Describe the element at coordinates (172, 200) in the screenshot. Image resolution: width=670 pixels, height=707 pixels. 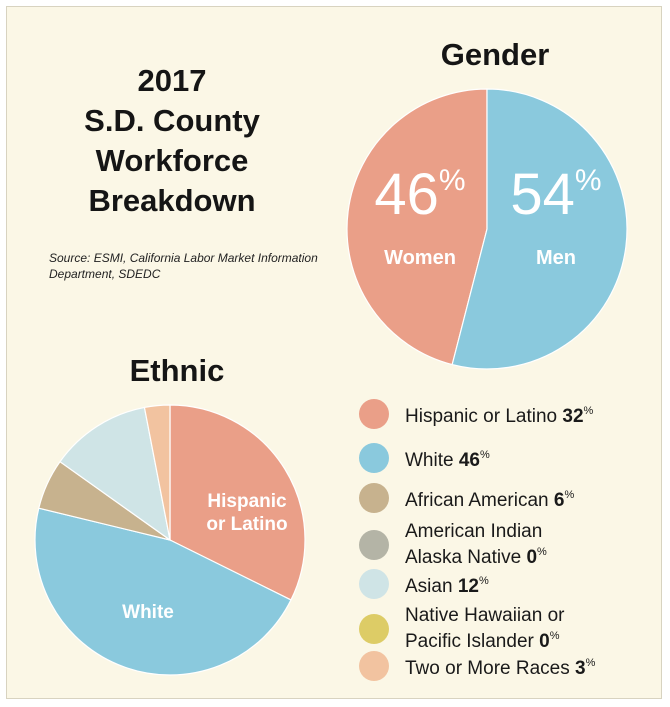
I see `headline-line: Breakdown` at that location.